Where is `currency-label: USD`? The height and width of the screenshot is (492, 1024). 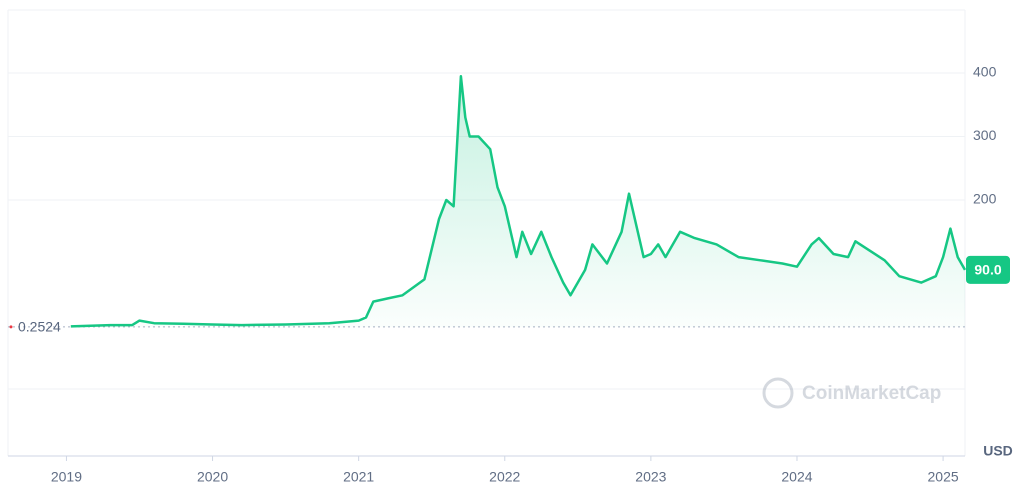 currency-label: USD is located at coordinates (998, 451).